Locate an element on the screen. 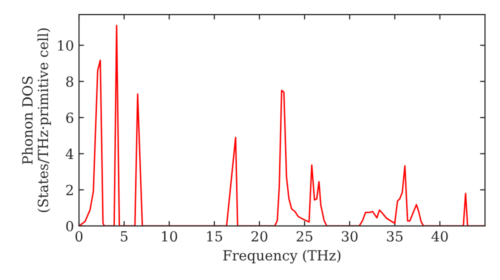 The width and height of the screenshot is (500, 280). x-tick-label: 20 is located at coordinates (260, 236).